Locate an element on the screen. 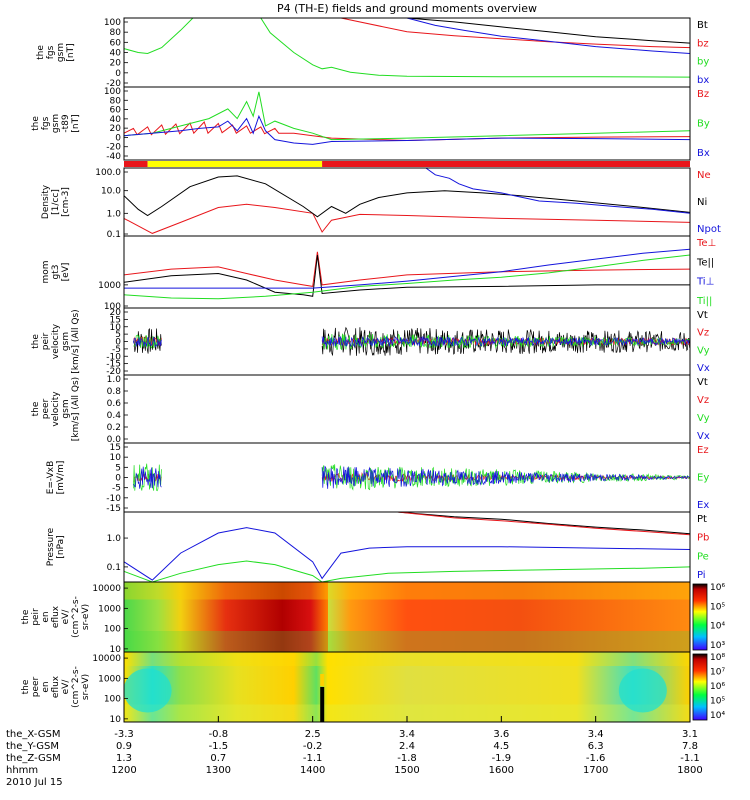 This screenshot has width=750, height=800. heatmap-peer-eflux is located at coordinates (407, 687).